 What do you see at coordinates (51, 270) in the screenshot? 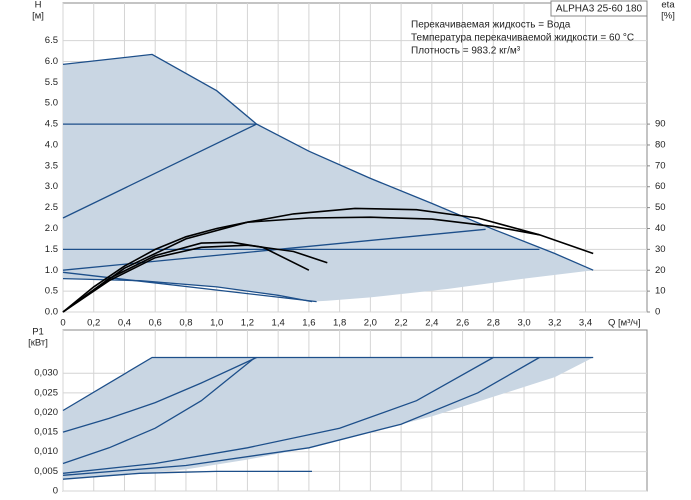
I see `y-tick-label: 1.0` at bounding box center [51, 270].